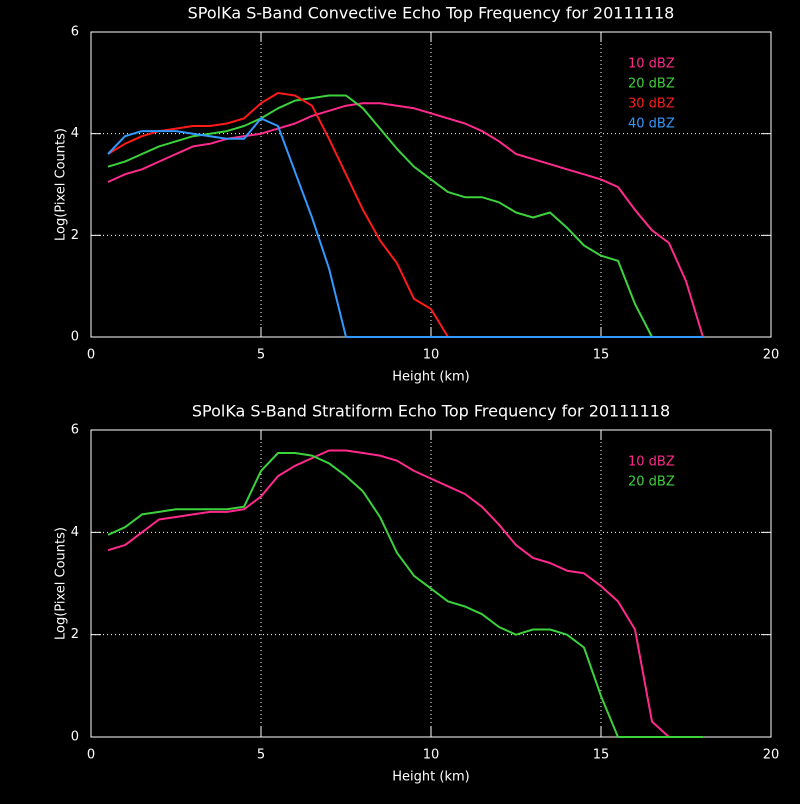  What do you see at coordinates (651, 124) in the screenshot?
I see `legend-label: 40 dBZ` at bounding box center [651, 124].